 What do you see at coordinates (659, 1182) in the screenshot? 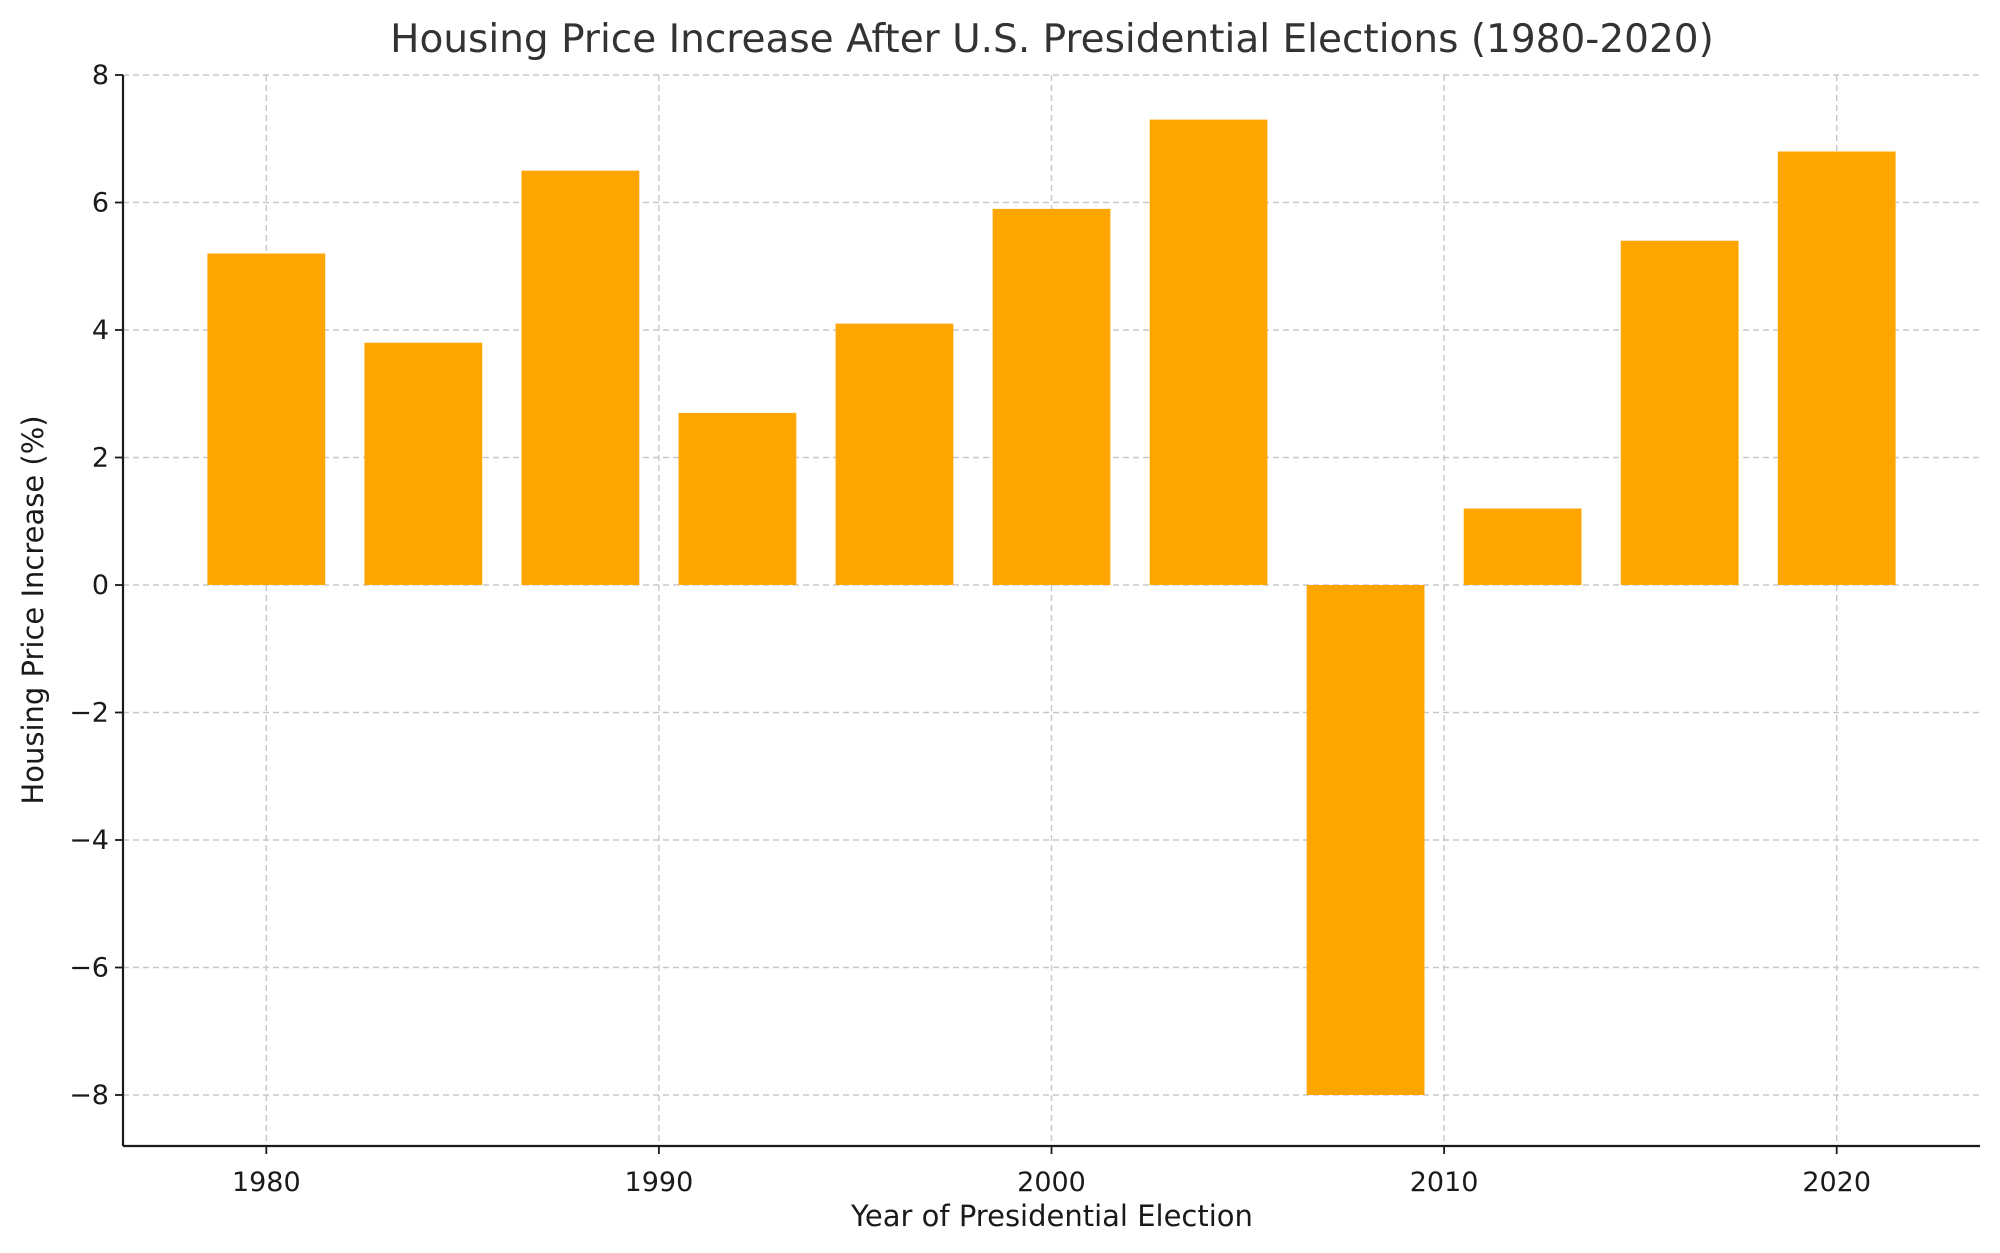
I see `x-tick-label: 1990` at bounding box center [659, 1182].